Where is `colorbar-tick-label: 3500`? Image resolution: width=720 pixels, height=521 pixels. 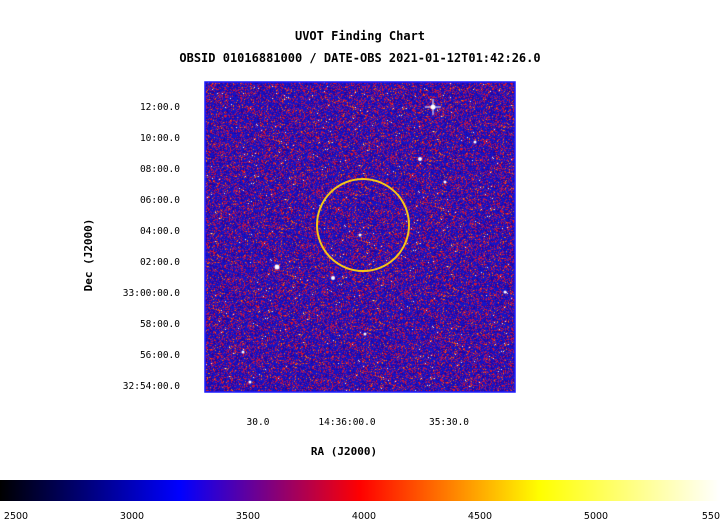 colorbar-tick-label: 3500 is located at coordinates (248, 516).